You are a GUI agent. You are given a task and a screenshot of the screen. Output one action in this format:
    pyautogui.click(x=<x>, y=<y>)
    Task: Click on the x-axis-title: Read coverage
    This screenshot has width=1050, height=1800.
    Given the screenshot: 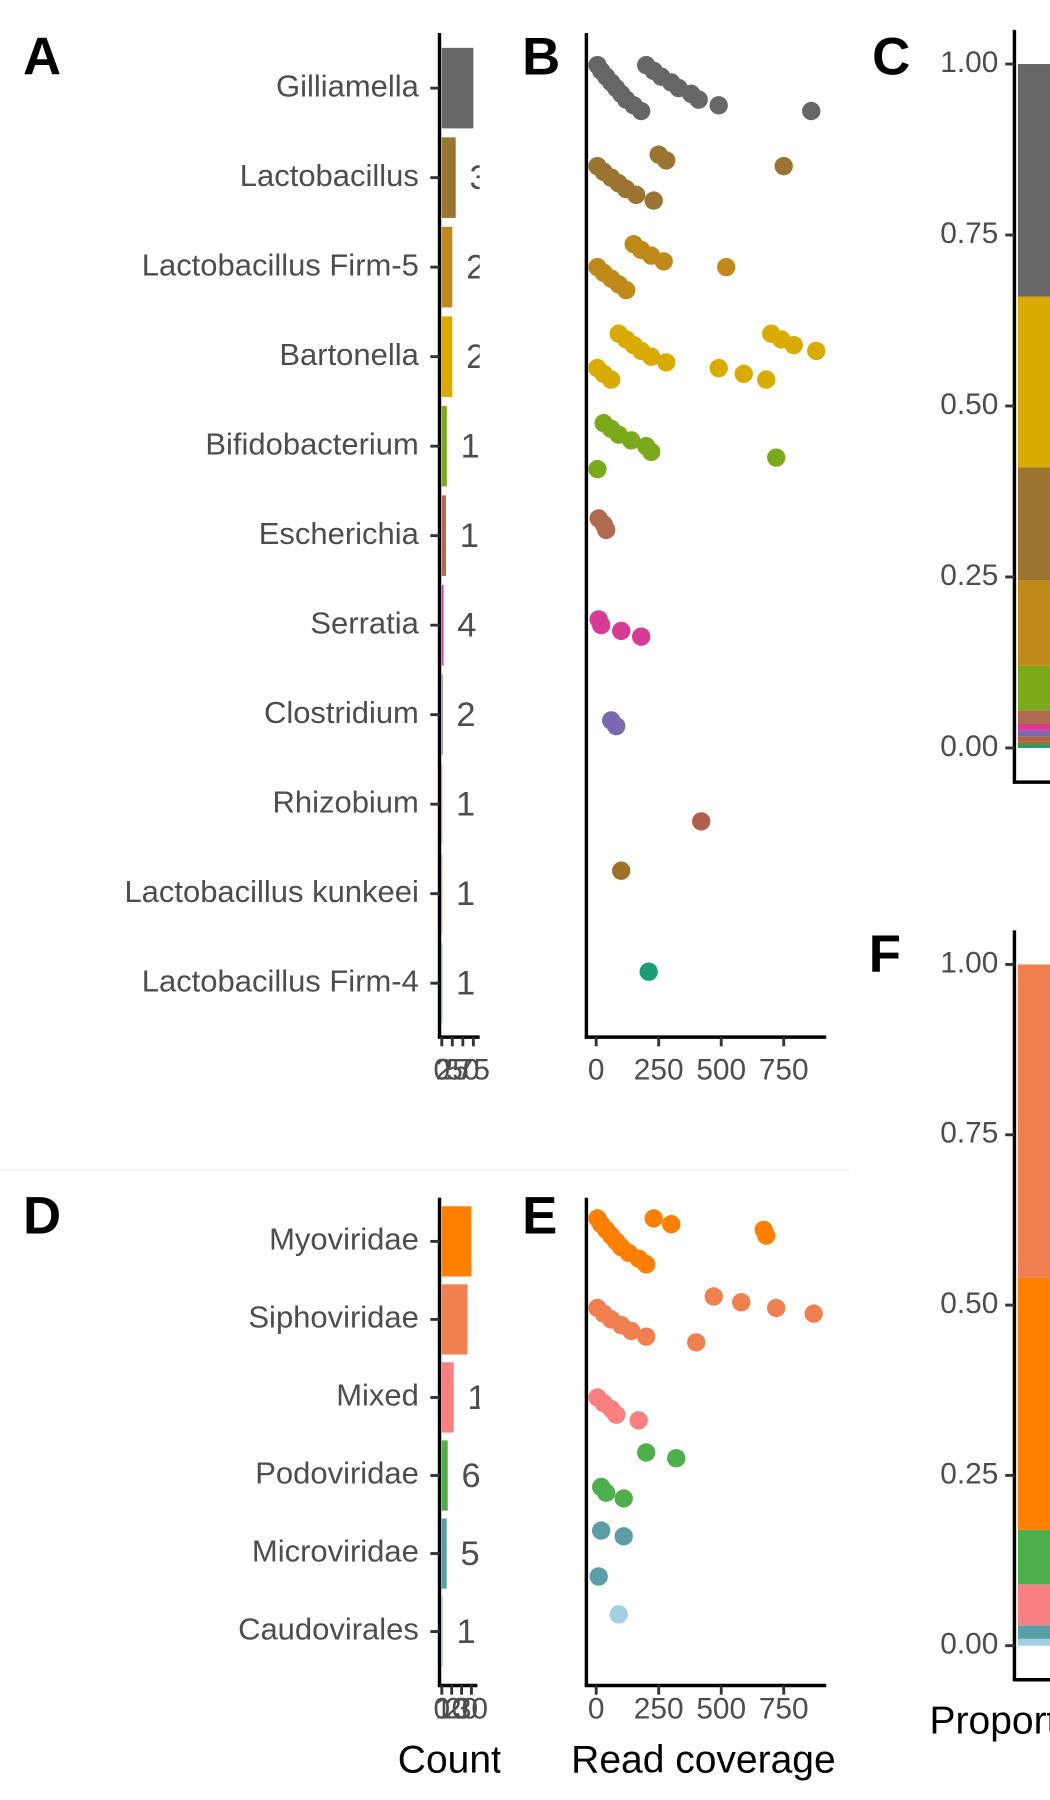 What is the action you would take?
    pyautogui.click(x=703, y=1760)
    